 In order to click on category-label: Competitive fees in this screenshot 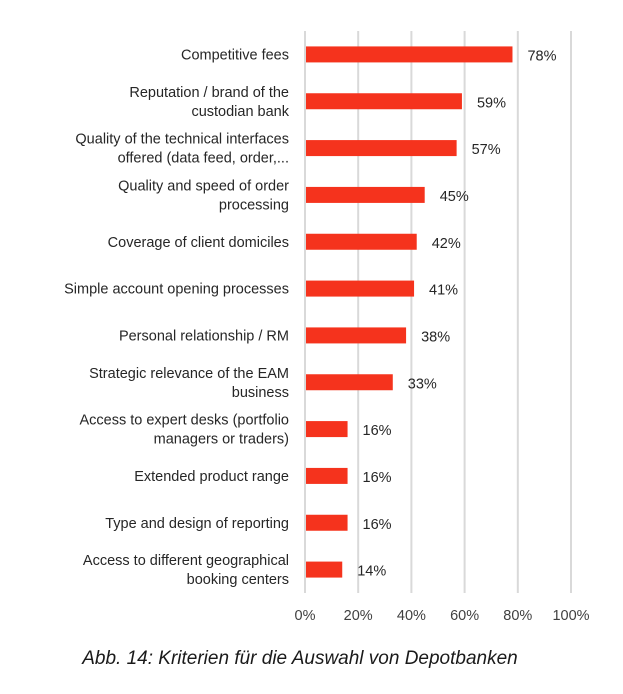, I will do `click(235, 55)`.